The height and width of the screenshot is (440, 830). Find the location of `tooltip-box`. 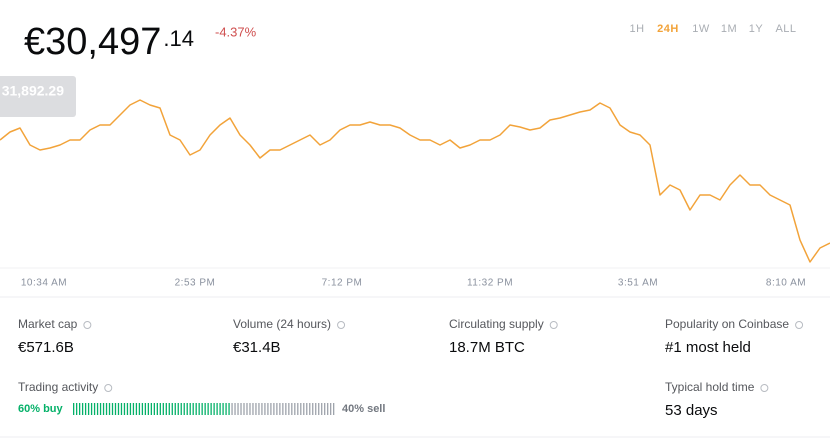

tooltip-box is located at coordinates (38, 96).